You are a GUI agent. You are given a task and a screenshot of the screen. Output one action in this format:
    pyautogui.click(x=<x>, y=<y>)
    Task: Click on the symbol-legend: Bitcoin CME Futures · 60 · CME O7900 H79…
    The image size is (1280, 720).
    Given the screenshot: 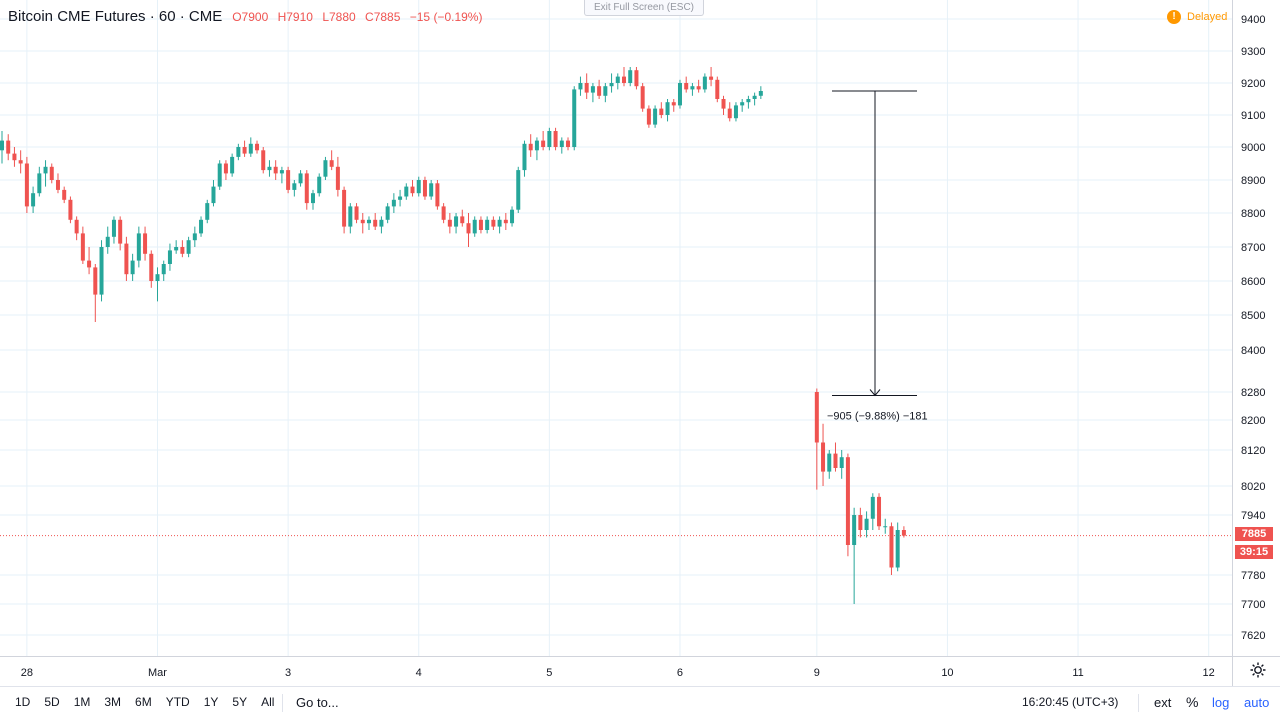 What is the action you would take?
    pyautogui.click(x=248, y=16)
    